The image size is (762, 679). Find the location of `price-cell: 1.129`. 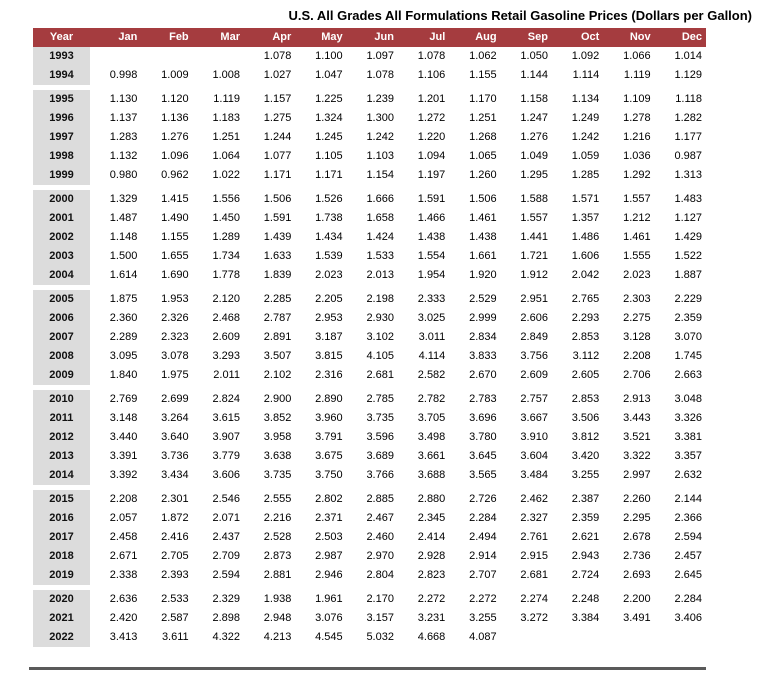

price-cell: 1.129 is located at coordinates (688, 75).